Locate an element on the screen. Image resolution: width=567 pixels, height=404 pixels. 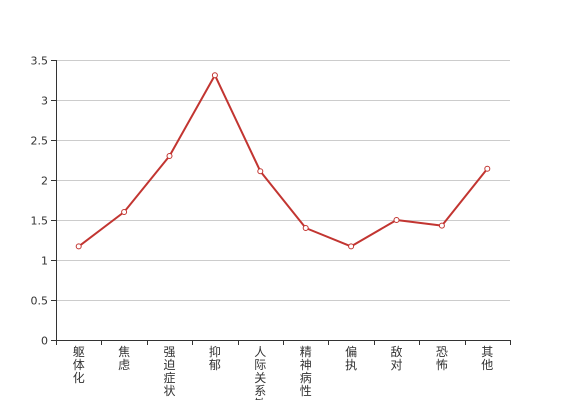
y-tick-label: 0.5 is located at coordinates (40, 301).